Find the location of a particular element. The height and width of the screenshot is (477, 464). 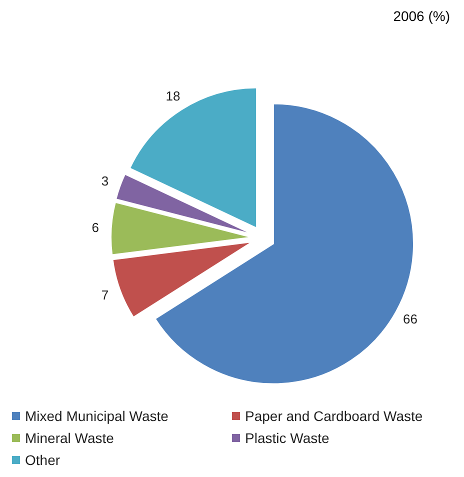

data-label: 7 is located at coordinates (105, 294).